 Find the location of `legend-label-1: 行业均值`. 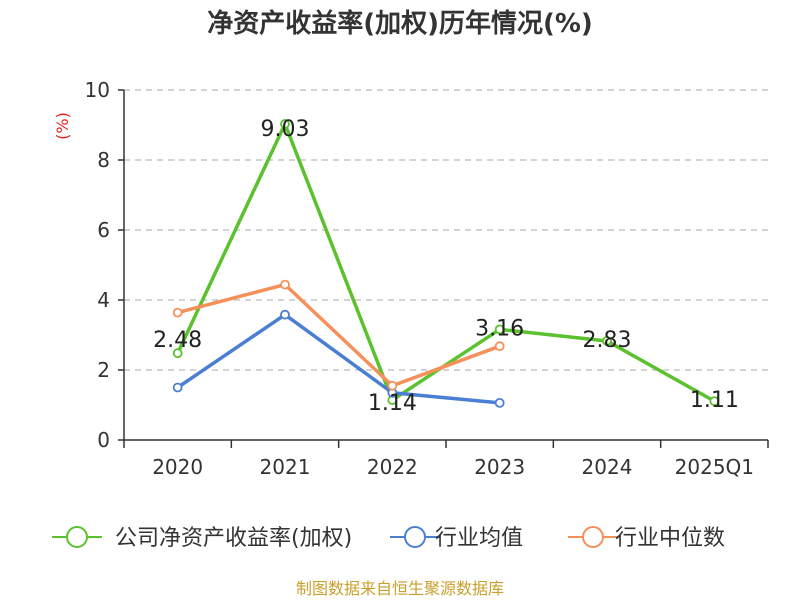

legend-label-1: 行业均值 is located at coordinates (479, 538).